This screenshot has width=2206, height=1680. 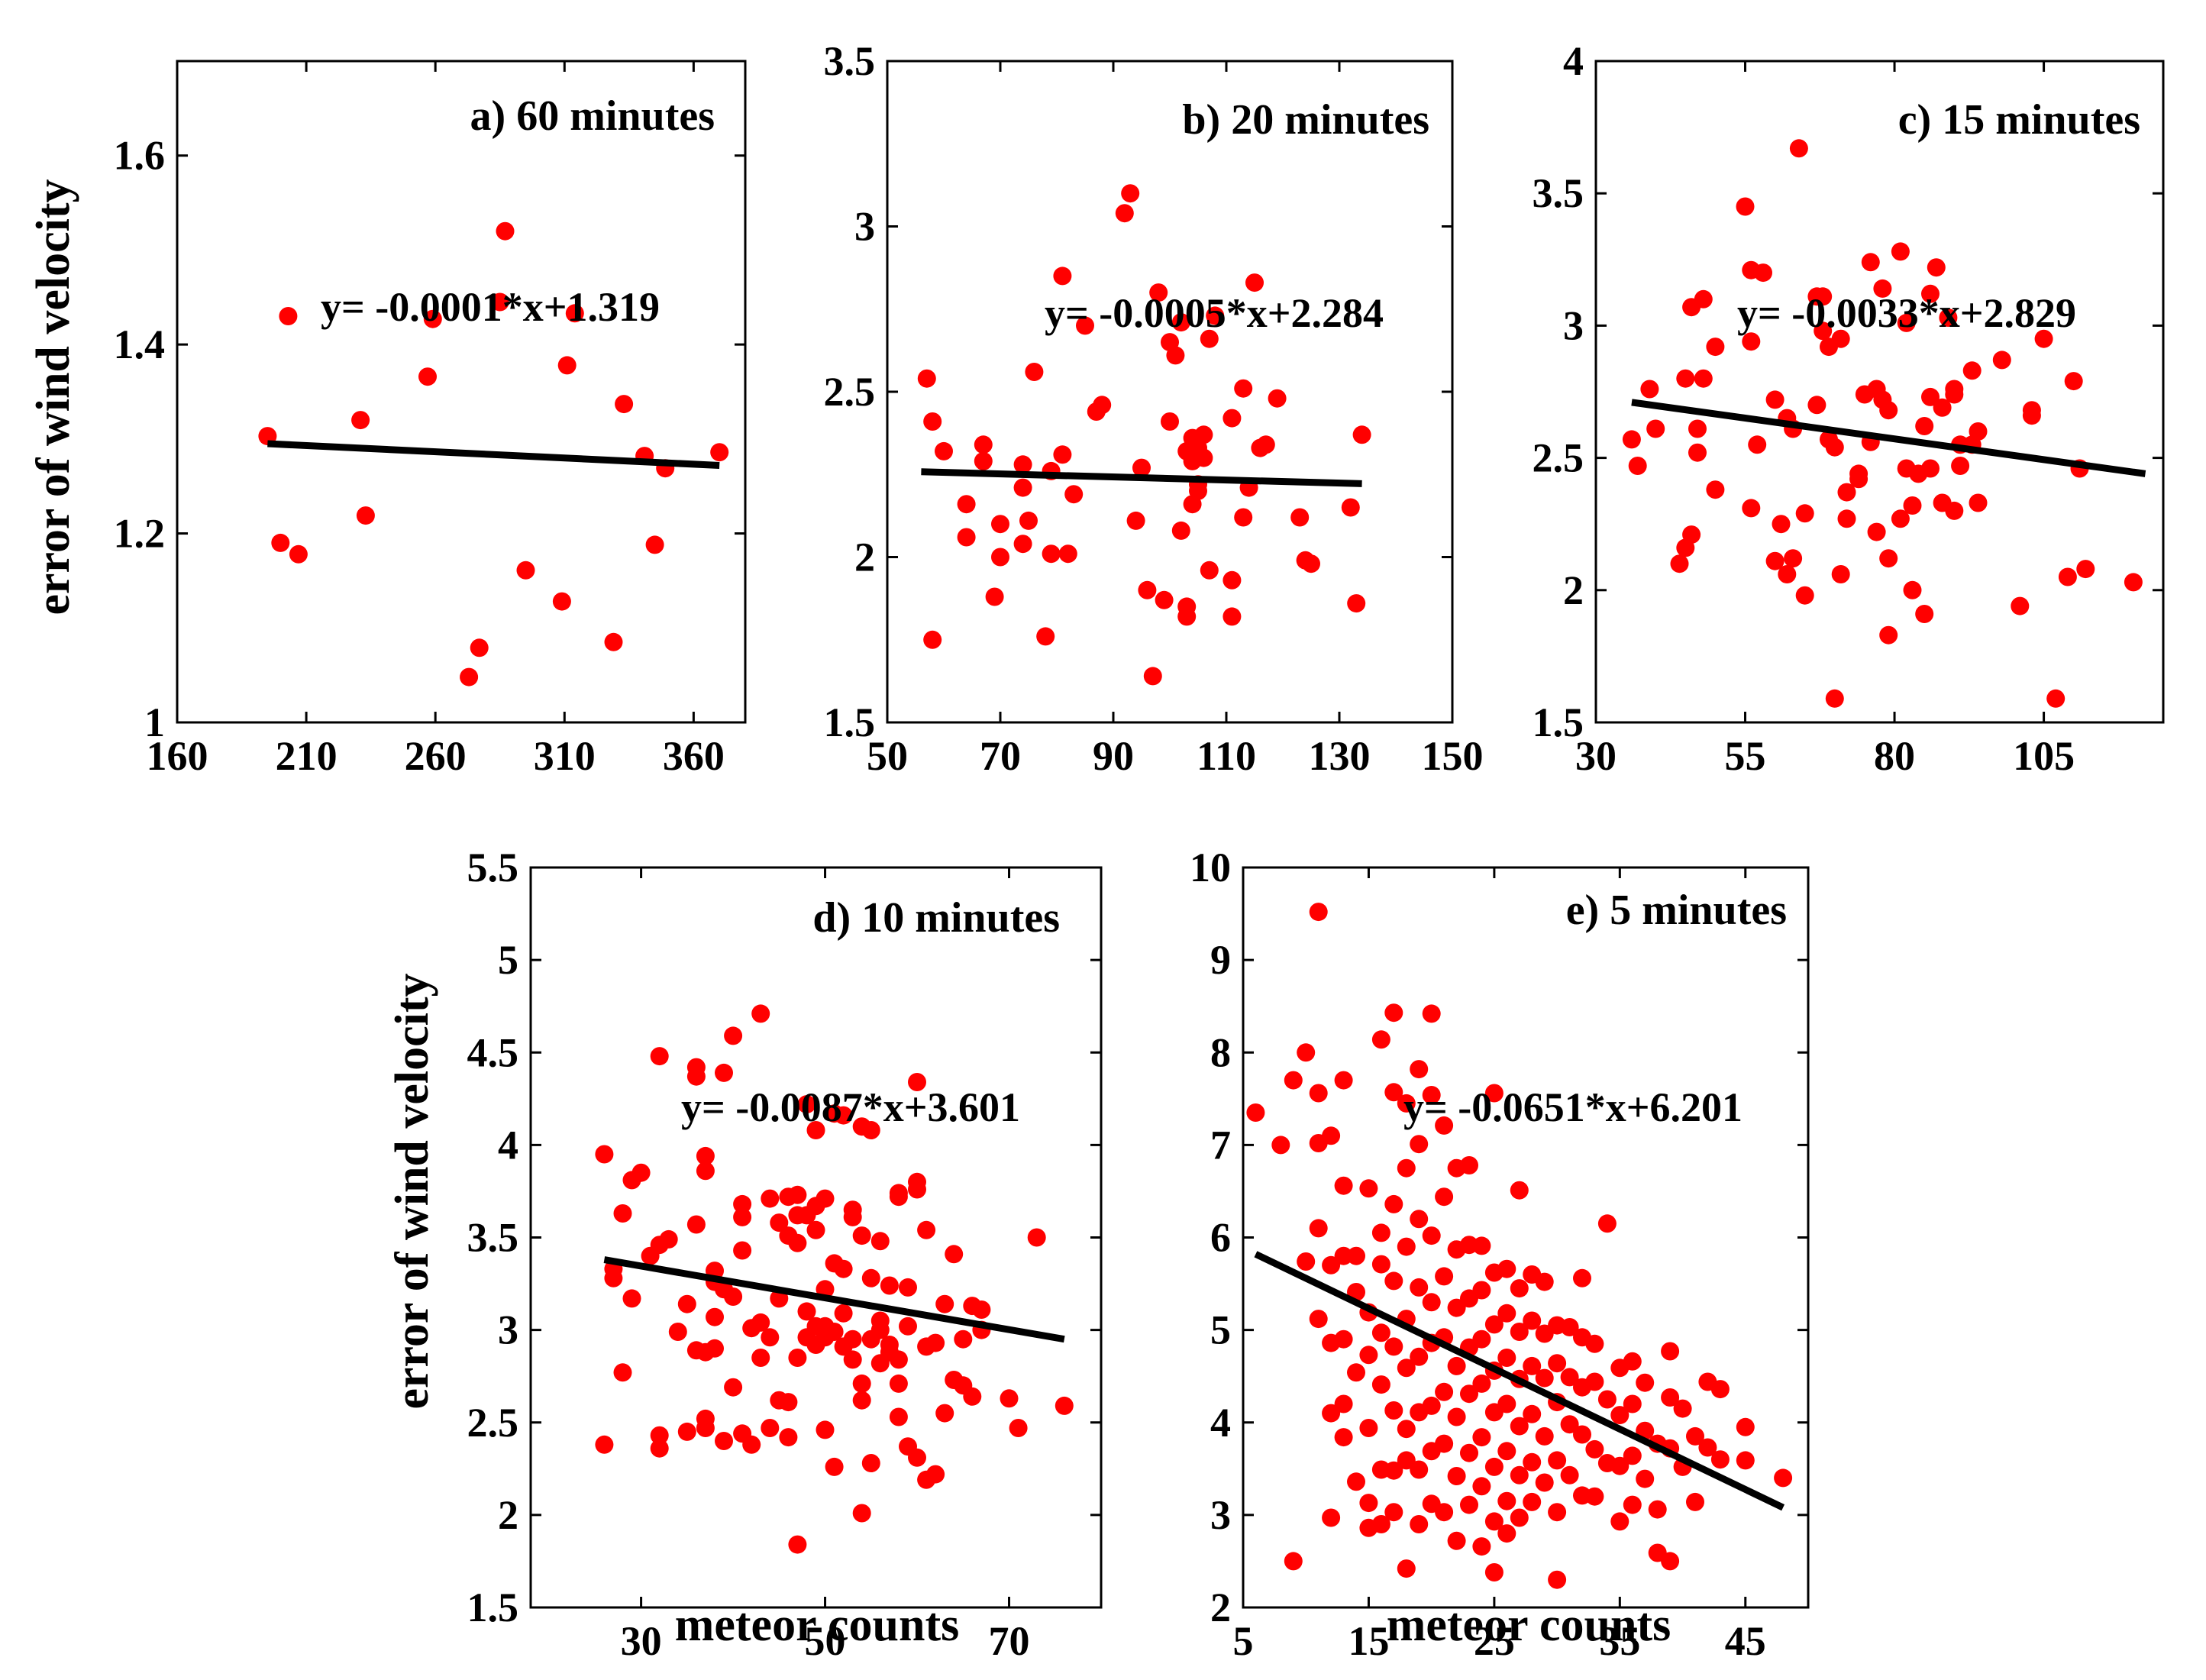 What do you see at coordinates (2019, 120) in the screenshot?
I see `panel-c-title: c) 15 minutes` at bounding box center [2019, 120].